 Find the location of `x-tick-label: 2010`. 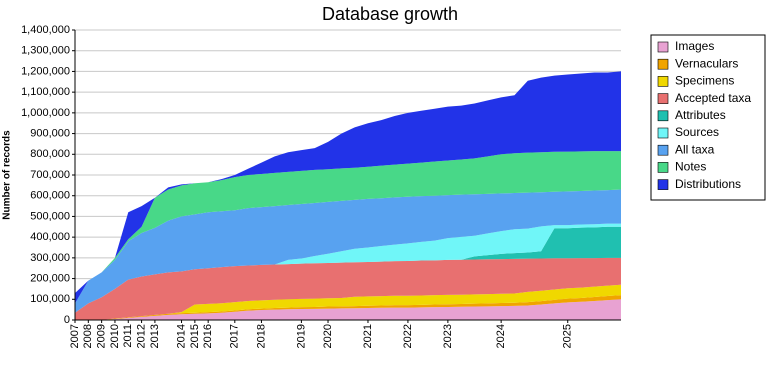

x-tick-label: 2010 is located at coordinates (115, 336).